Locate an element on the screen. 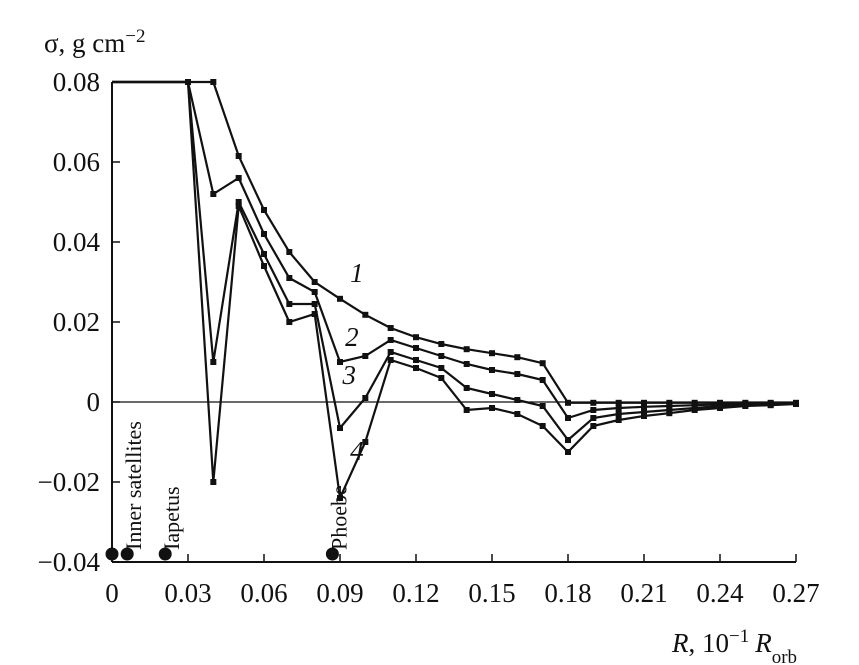 The width and height of the screenshot is (859, 665). y-tick-label: −0.04 is located at coordinates (69, 562).